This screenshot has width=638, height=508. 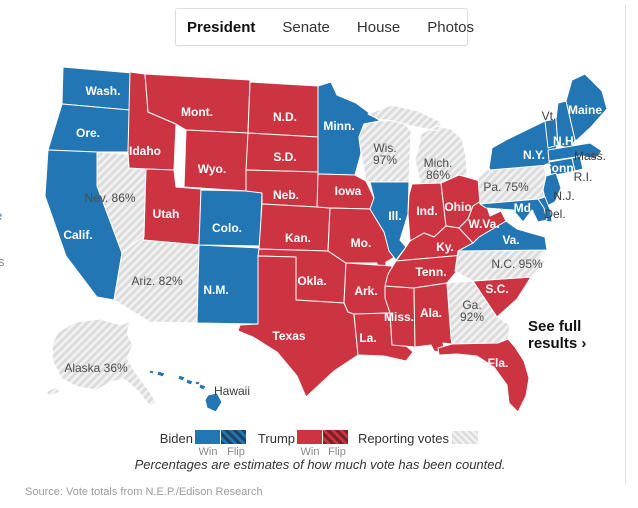 What do you see at coordinates (552, 189) in the screenshot?
I see `state-NJ` at bounding box center [552, 189].